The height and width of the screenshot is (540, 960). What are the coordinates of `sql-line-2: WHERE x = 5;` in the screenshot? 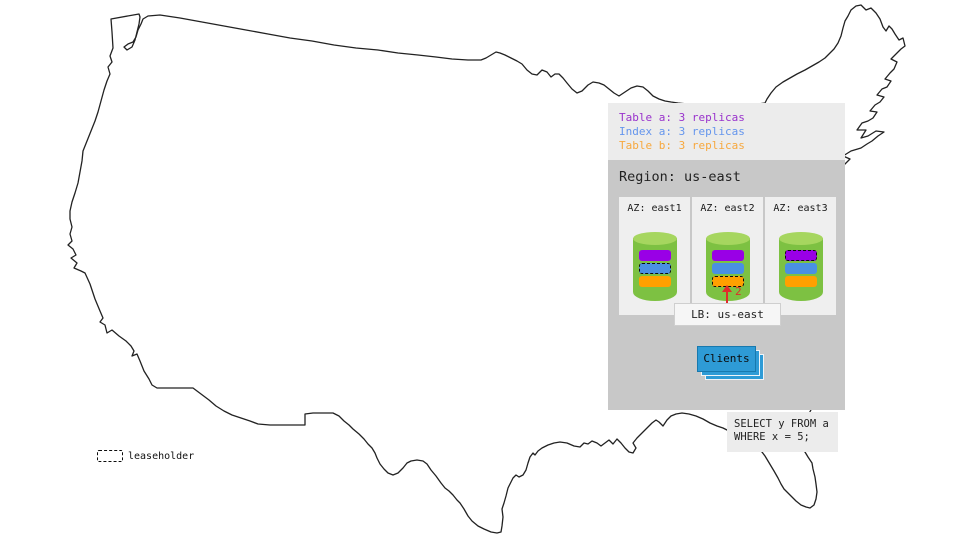 It's located at (772, 437).